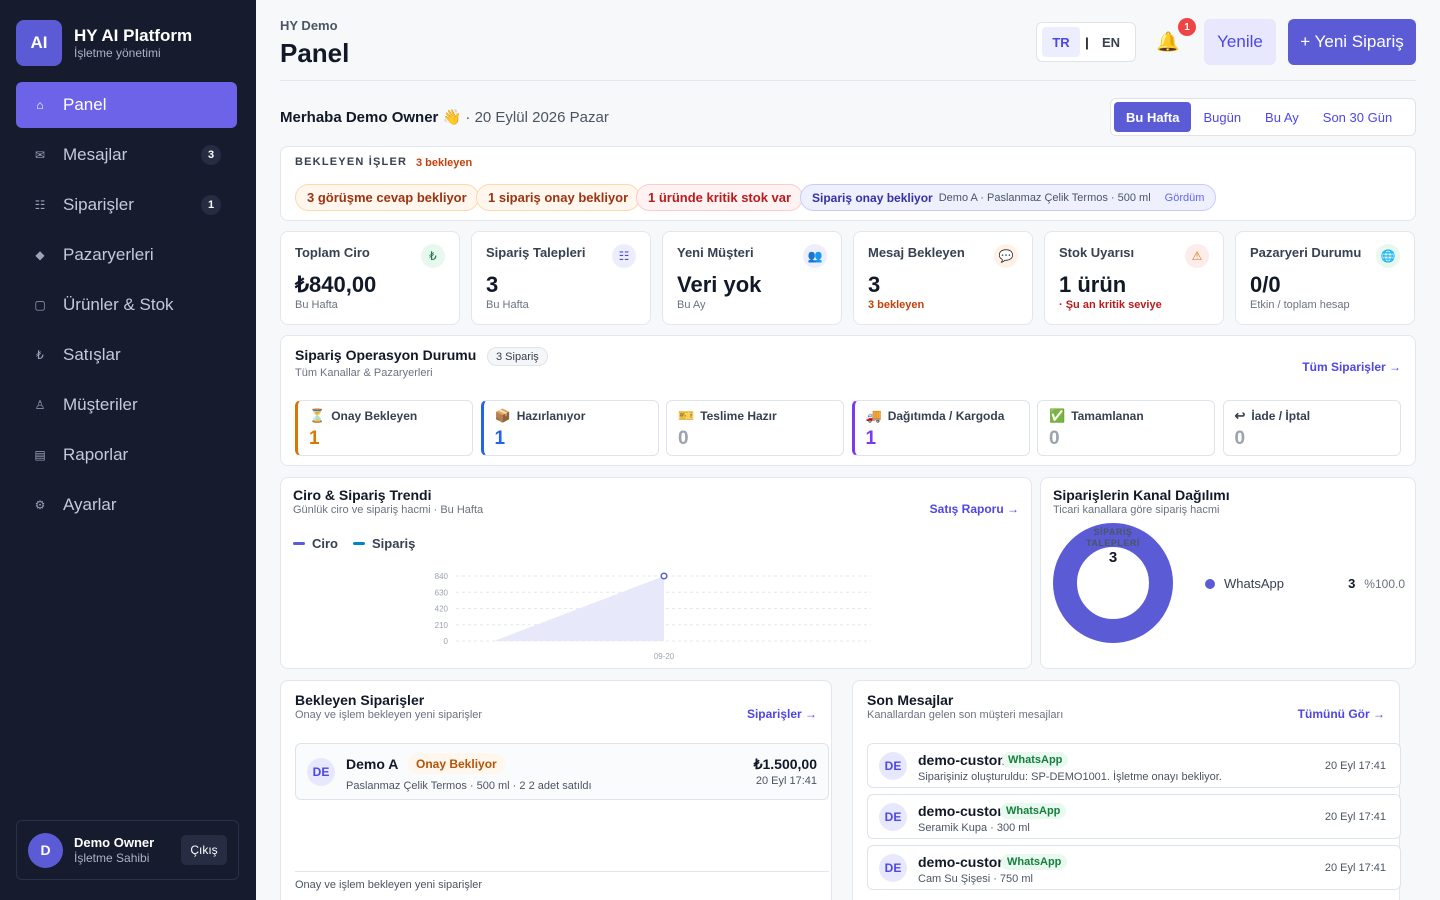  What do you see at coordinates (387, 197) in the screenshot?
I see `pending-chip-conversations: 3 görüşme cevap bekliyor` at bounding box center [387, 197].